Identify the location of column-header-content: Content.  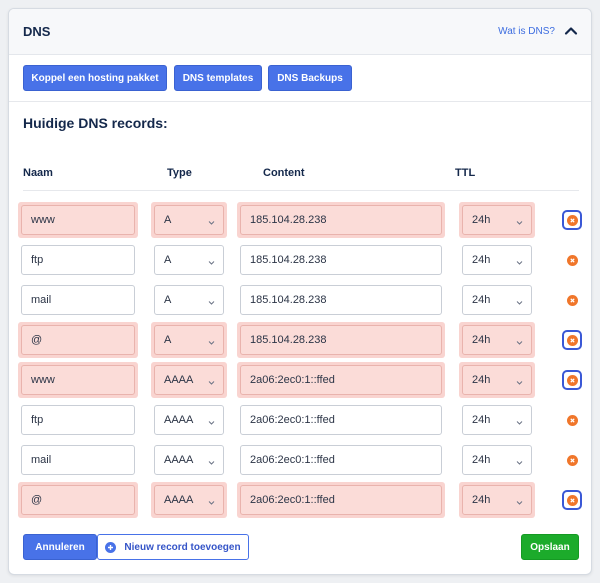
(284, 173).